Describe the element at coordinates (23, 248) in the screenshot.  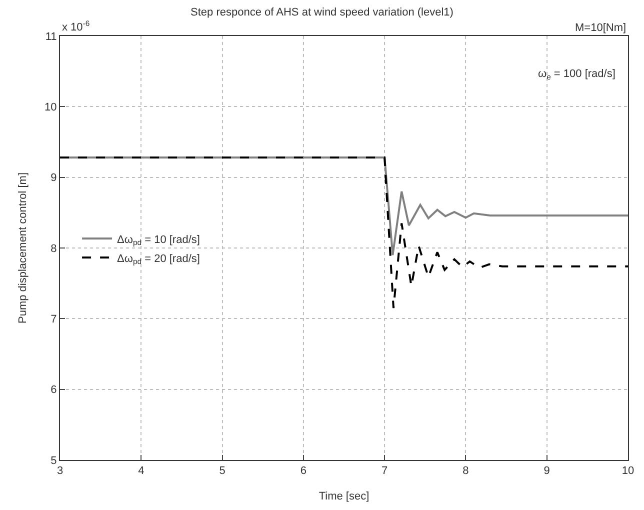
I see `y-axis-title: Pump displacement control [m]` at that location.